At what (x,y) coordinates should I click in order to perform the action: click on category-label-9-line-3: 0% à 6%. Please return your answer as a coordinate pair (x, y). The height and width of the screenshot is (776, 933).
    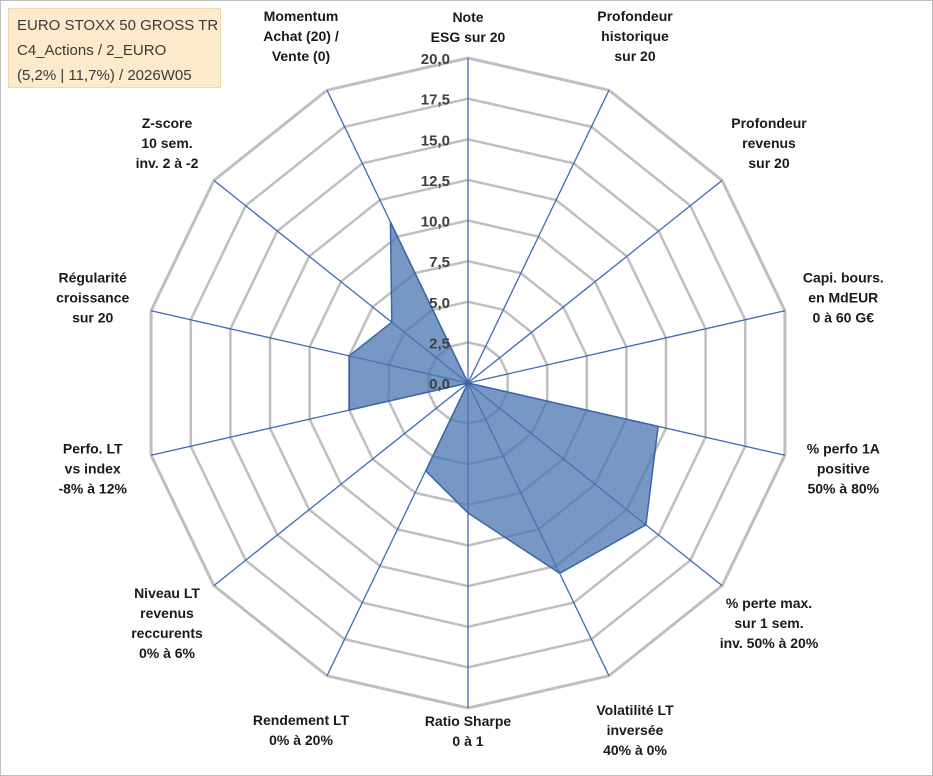
    Looking at the image, I should click on (167, 653).